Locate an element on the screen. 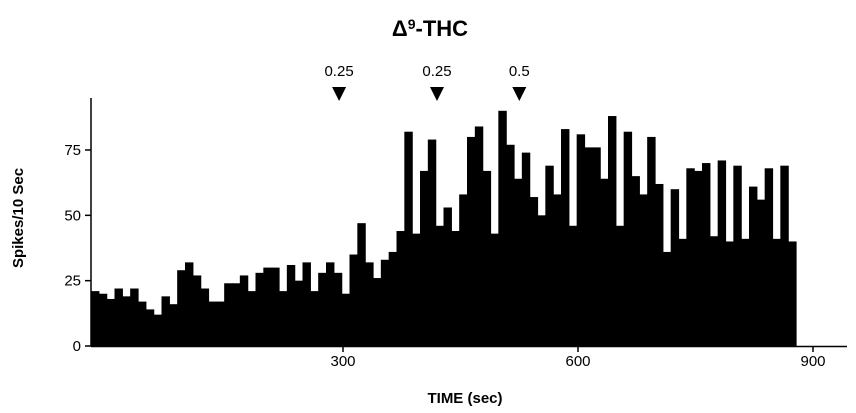 The height and width of the screenshot is (413, 856). dose-label: 0.5 is located at coordinates (519, 71).